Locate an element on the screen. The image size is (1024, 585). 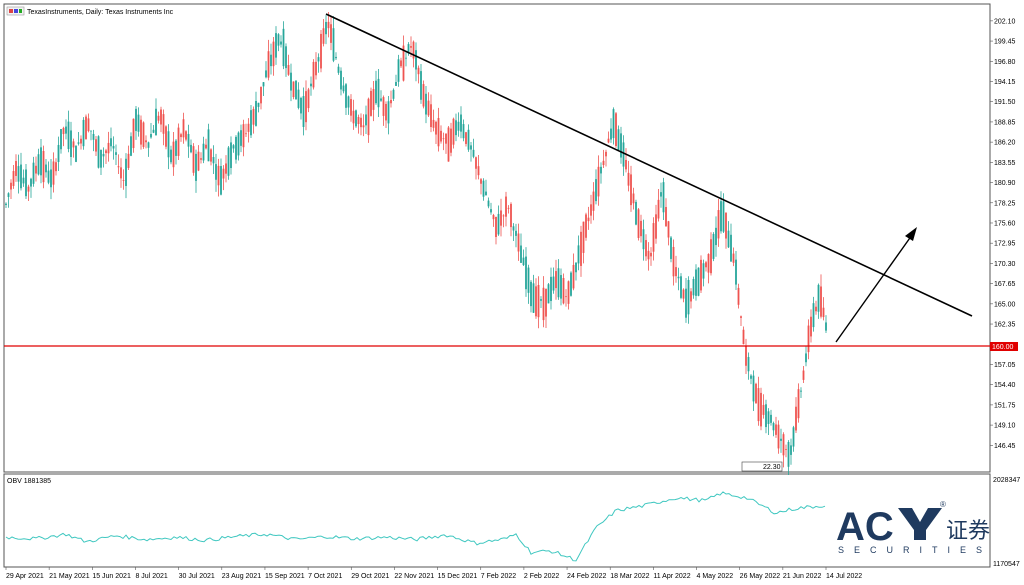
price-tick-label: 151.75 is located at coordinates (1005, 405).